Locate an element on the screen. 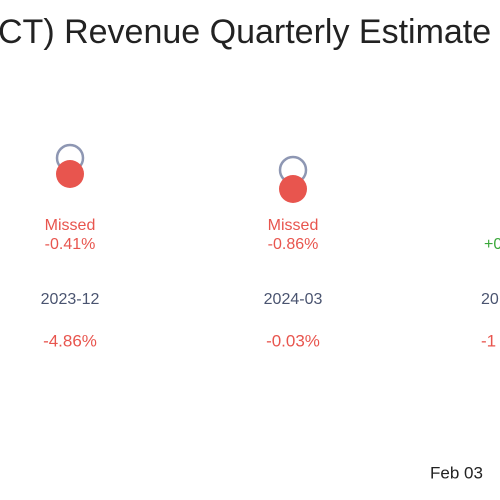 This screenshot has height=500, width=500. surprise: -0.41% is located at coordinates (70, 244).